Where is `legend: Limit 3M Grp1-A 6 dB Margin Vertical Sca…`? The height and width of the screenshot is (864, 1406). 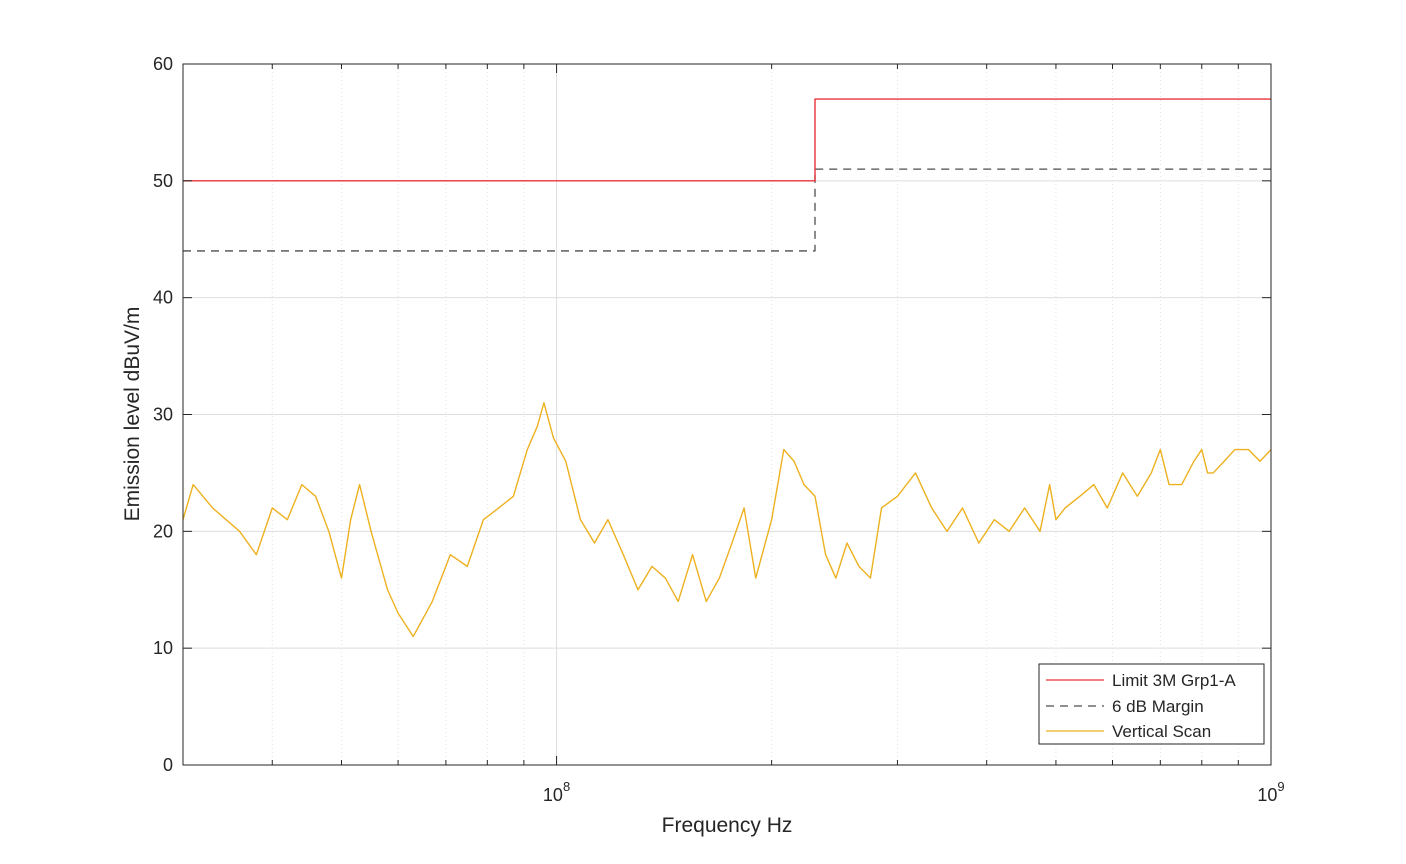 legend: Limit 3M Grp1-A 6 dB Margin Vertical Sca… is located at coordinates (1151, 704).